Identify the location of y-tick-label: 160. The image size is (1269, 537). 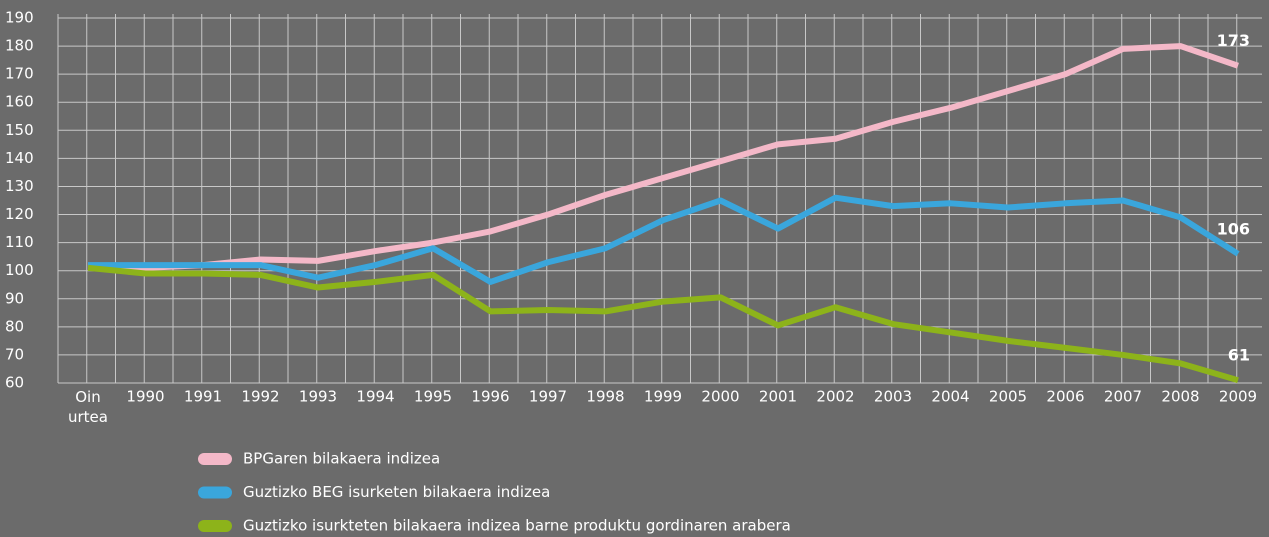
(19, 102).